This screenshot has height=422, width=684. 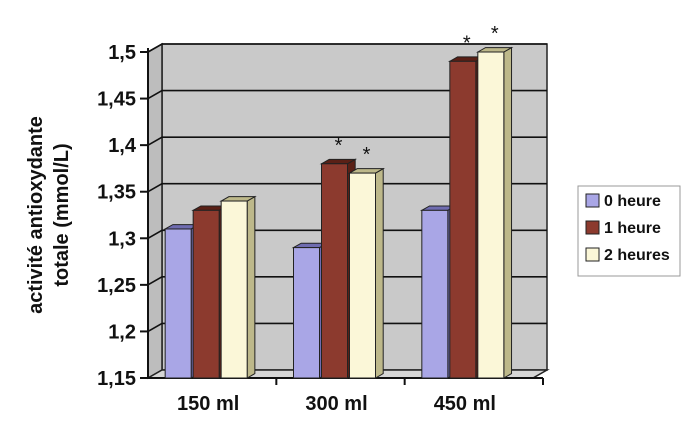 I want to click on y-tick-label: 1,45, so click(x=116, y=100).